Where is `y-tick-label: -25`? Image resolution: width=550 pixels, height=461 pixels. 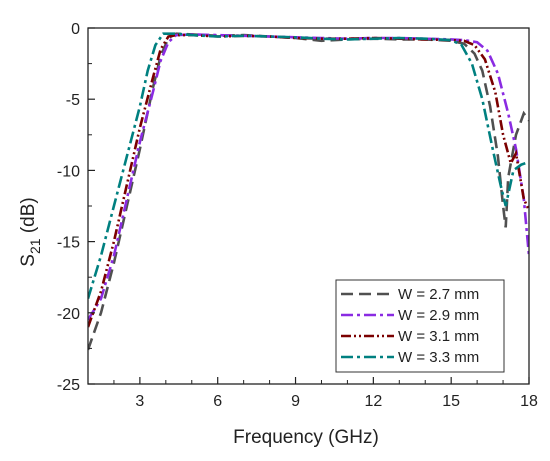
y-tick-label: -25 is located at coordinates (68, 385).